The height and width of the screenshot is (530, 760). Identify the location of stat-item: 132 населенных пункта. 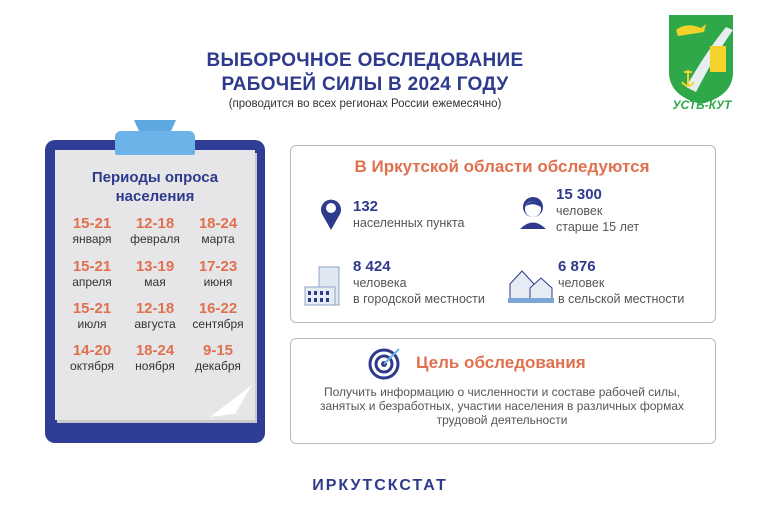
(408, 214).